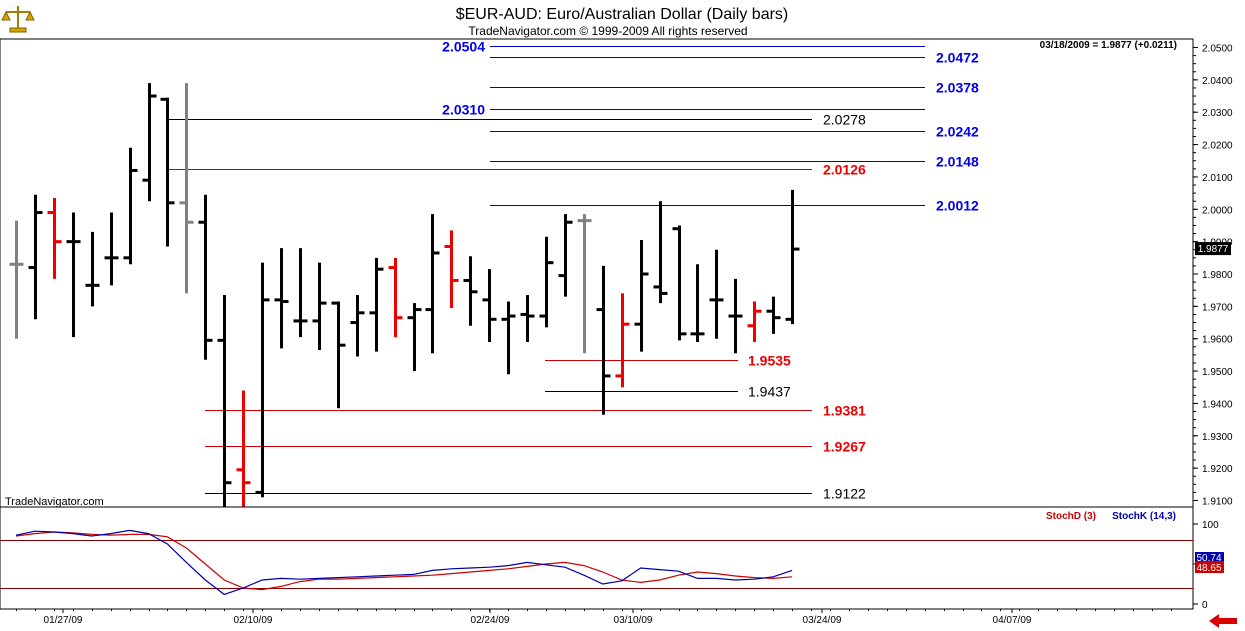  I want to click on level-label: 1.9437, so click(769, 392).